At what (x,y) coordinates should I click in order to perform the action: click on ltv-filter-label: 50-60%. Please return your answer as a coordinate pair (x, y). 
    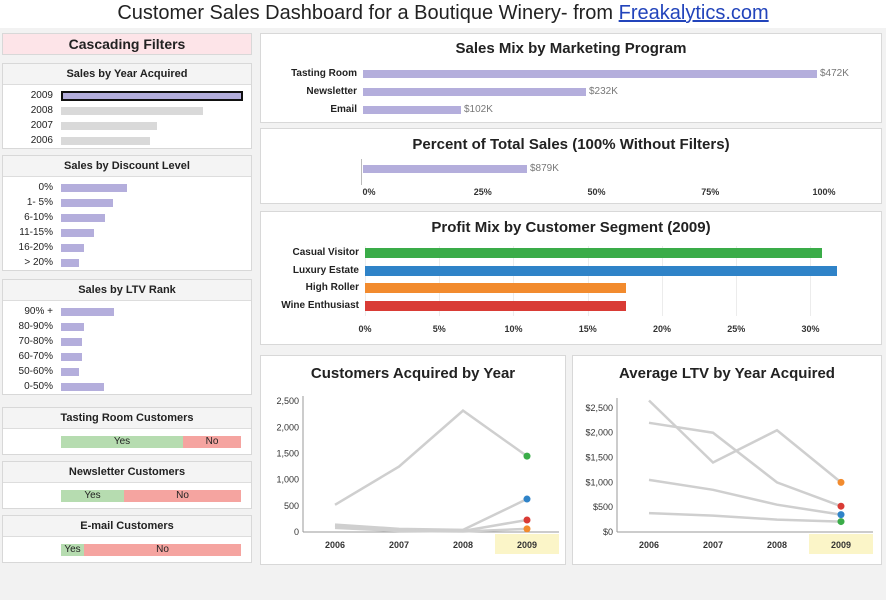
    Looking at the image, I should click on (35, 371).